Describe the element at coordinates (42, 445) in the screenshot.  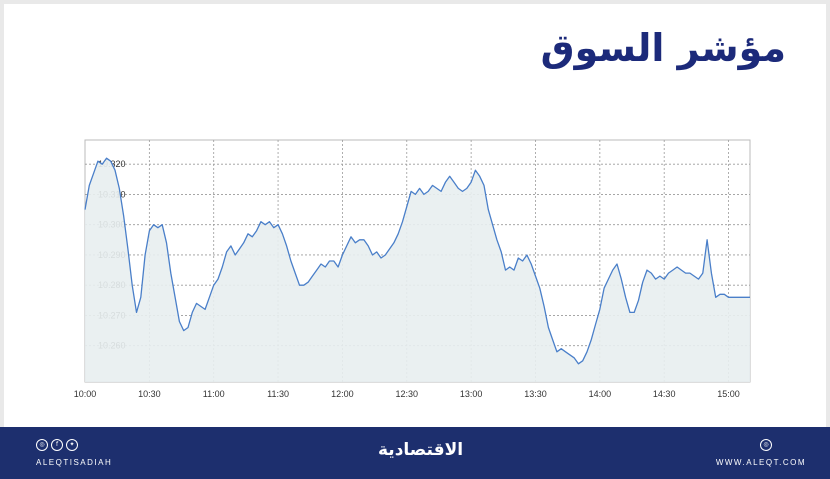
I see `instagram-icon: ◎` at that location.